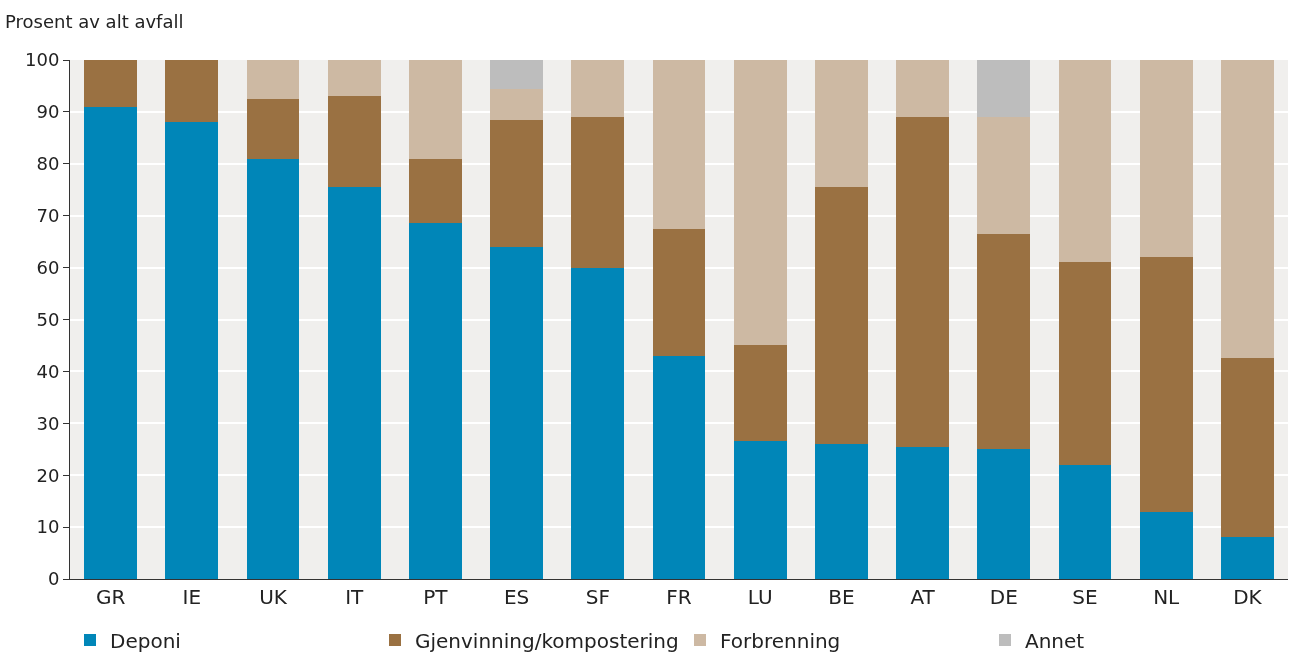 Image resolution: width=1303 pixels, height=672 pixels. What do you see at coordinates (48, 423) in the screenshot?
I see `y-tick-label: 30` at bounding box center [48, 423].